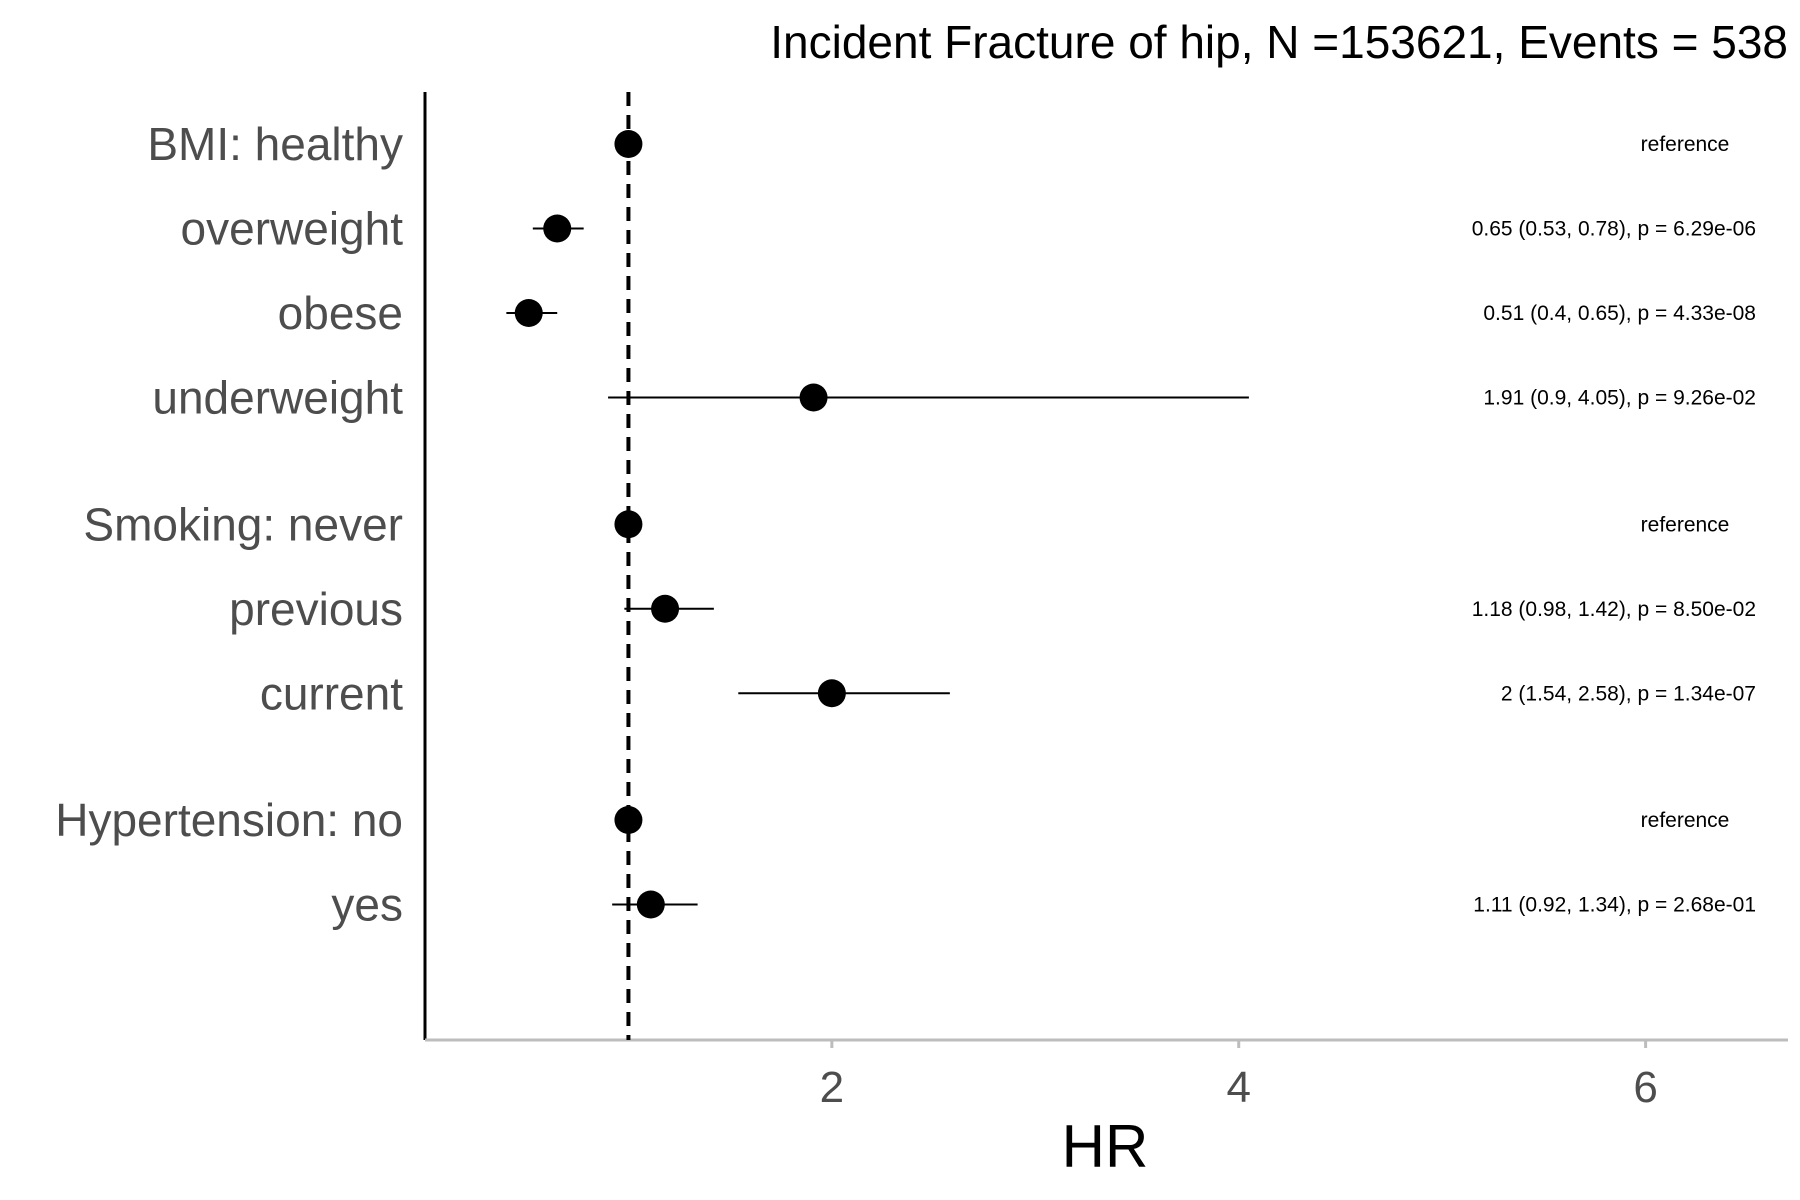  Describe the element at coordinates (1619, 313) in the screenshot. I see `row-annotation: 0.51 (0.4, 0.65), p = 4.33e-08` at that location.